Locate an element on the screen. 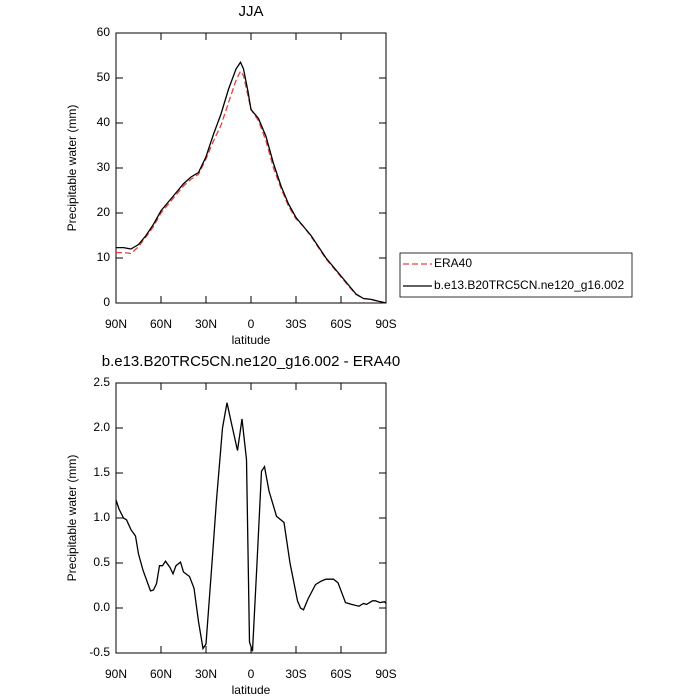 The height and width of the screenshot is (700, 700). y-tick-label: 40 is located at coordinates (104, 122).